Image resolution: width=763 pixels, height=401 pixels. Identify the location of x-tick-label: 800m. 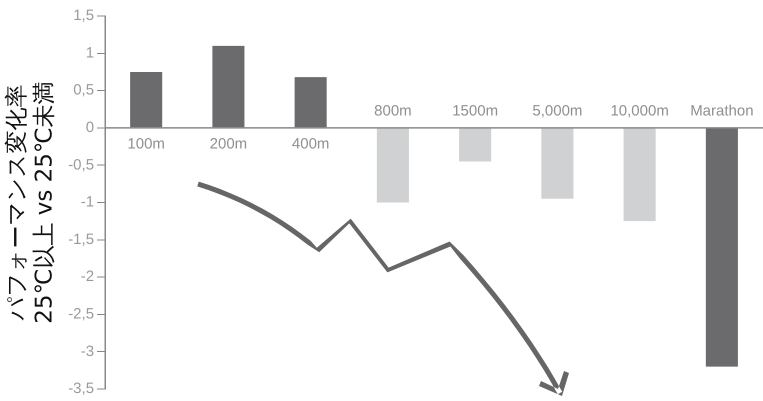
(393, 111).